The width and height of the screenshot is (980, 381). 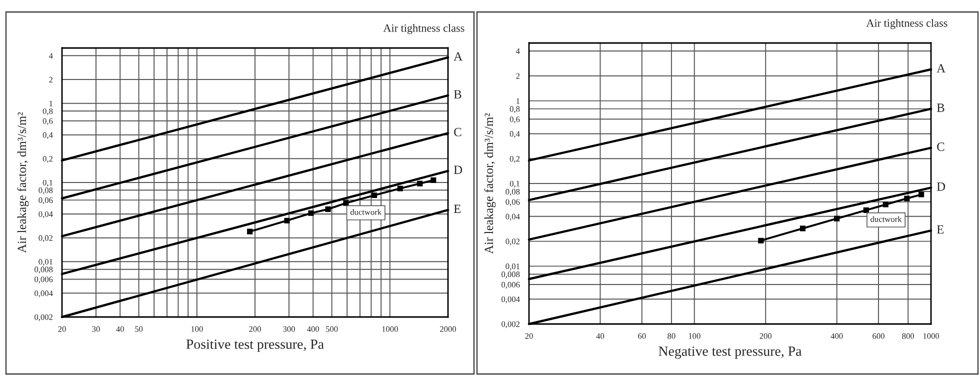 What do you see at coordinates (448, 329) in the screenshot?
I see `x-tick-label: 2000` at bounding box center [448, 329].